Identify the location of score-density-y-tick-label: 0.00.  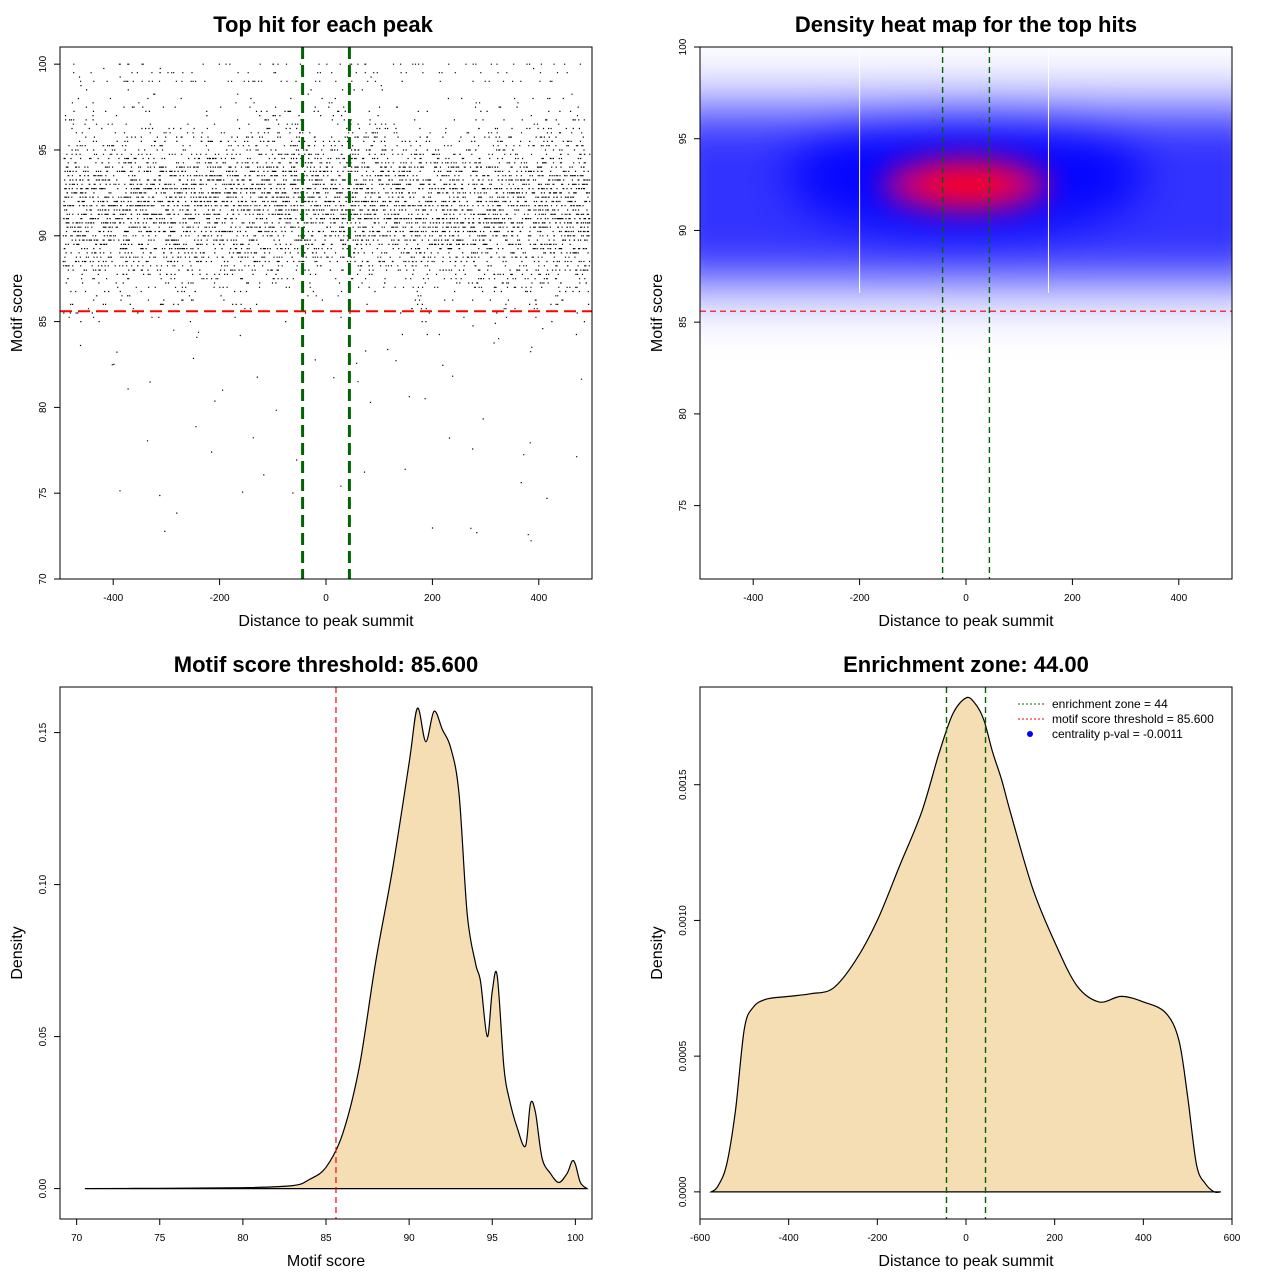
(43, 1188).